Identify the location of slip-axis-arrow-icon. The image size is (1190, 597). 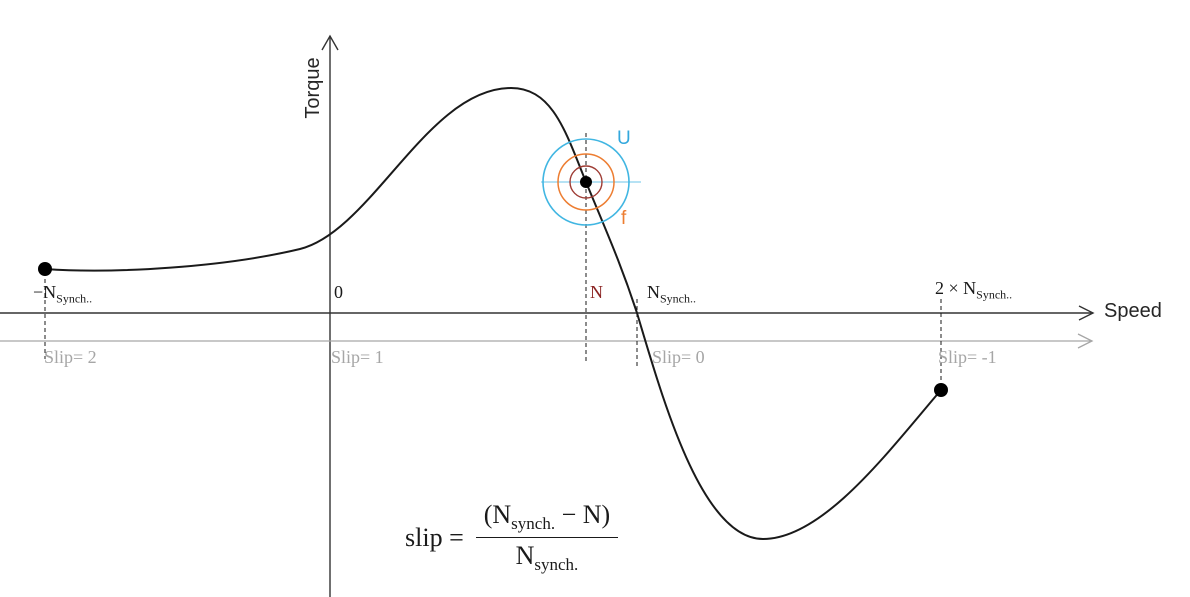
(1085, 341).